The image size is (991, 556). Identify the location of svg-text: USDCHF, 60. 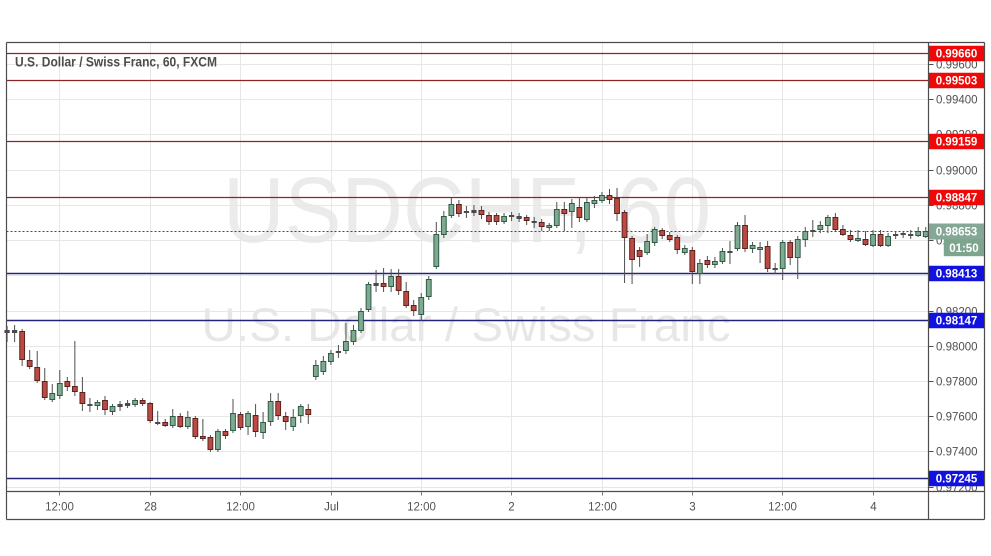
(467, 210).